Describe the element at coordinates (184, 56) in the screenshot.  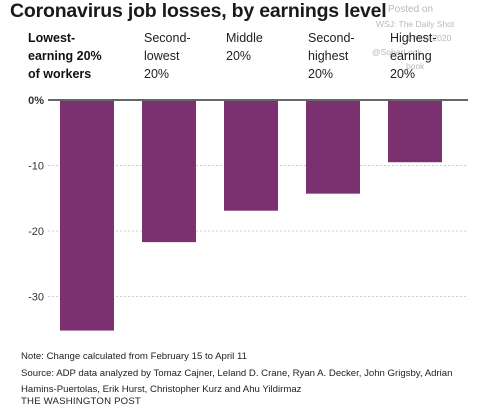
I see `category-label: Second-lowest 20%` at that location.